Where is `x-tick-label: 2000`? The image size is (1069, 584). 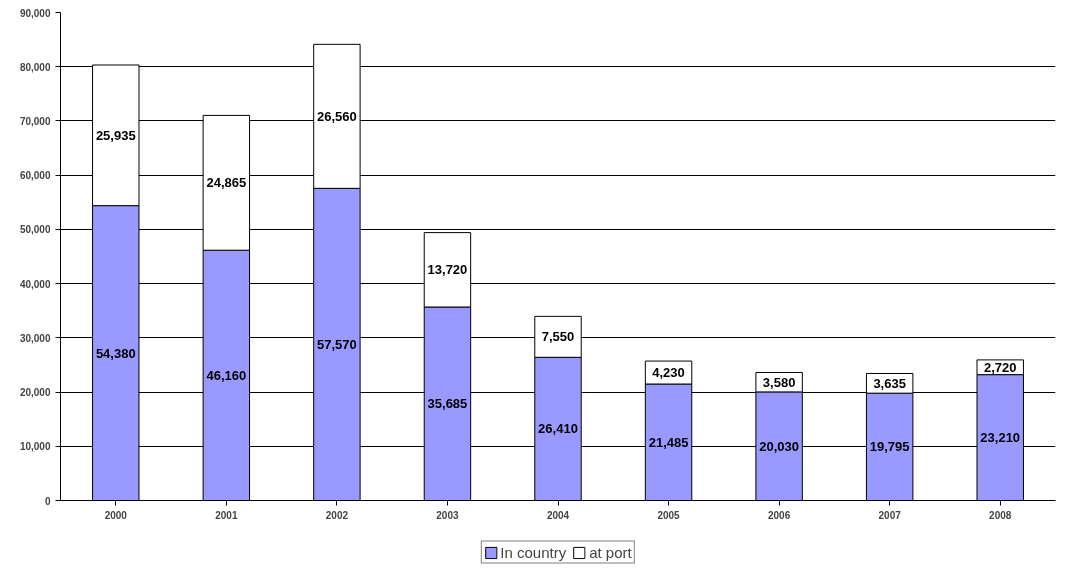 x-tick-label: 2000 is located at coordinates (116, 515).